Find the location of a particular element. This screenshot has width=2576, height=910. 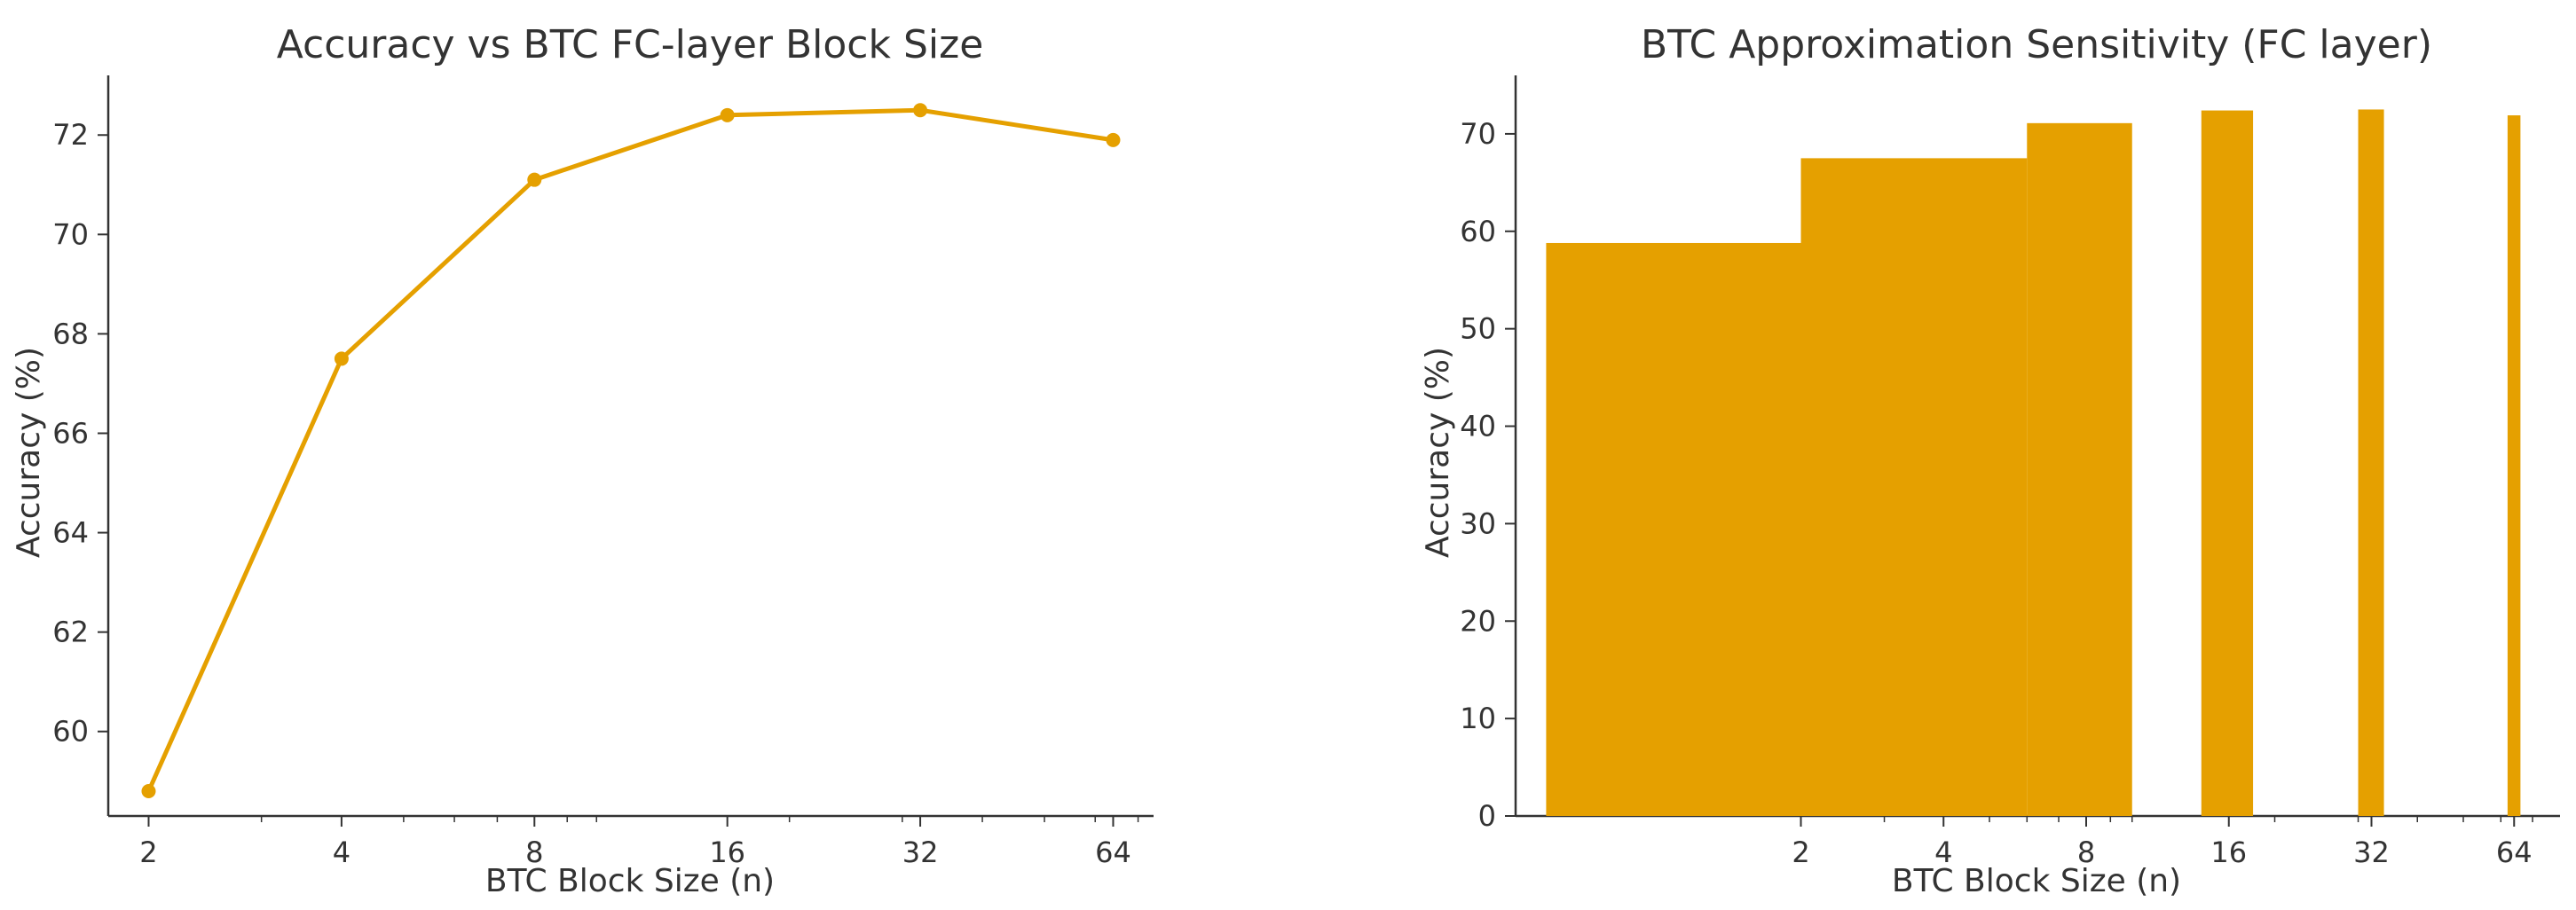

bar-chart-y-tick-label: 50 is located at coordinates (1478, 329).